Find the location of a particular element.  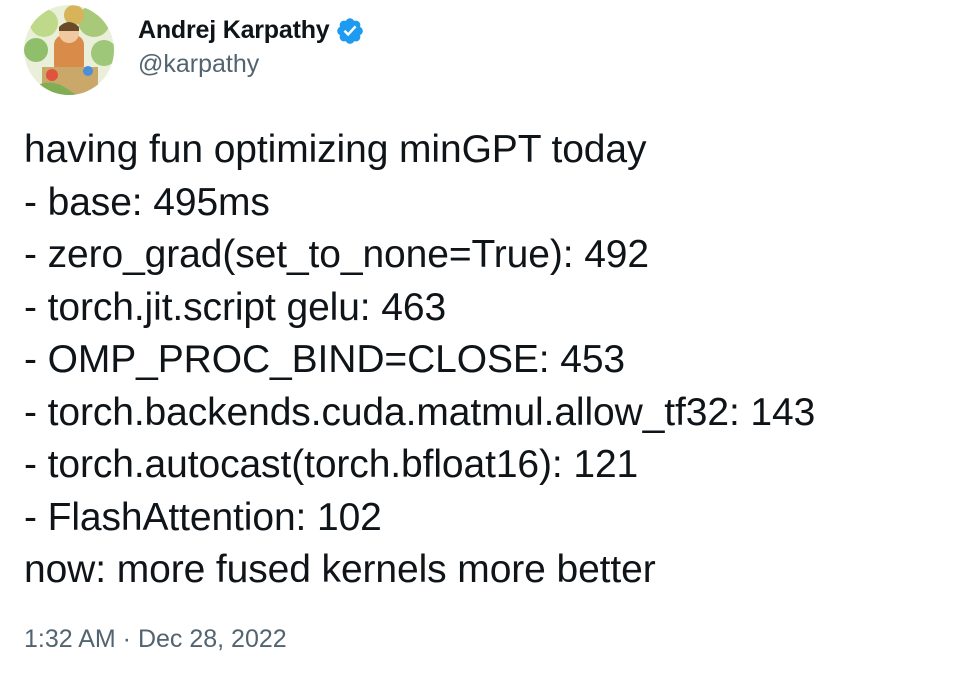

tweet-line: having fun optimizing minGPT today is located at coordinates (335, 149).